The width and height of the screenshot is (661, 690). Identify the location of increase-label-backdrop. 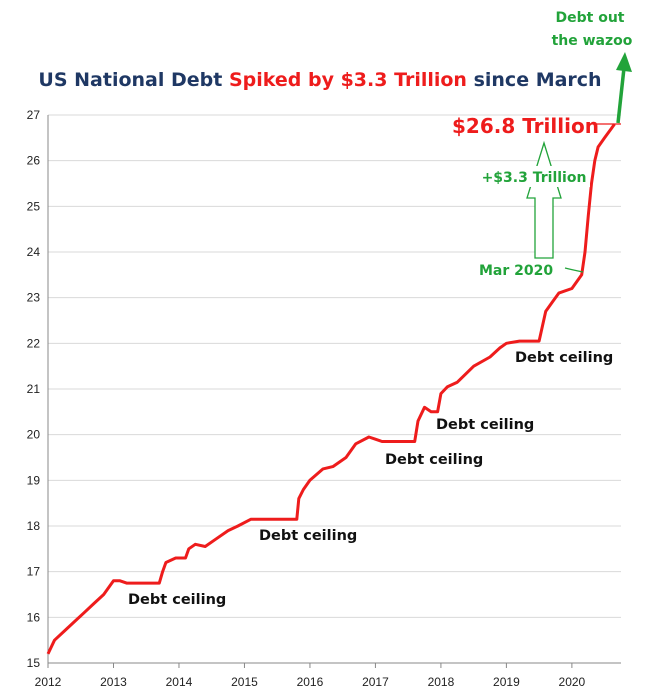
(534, 176).